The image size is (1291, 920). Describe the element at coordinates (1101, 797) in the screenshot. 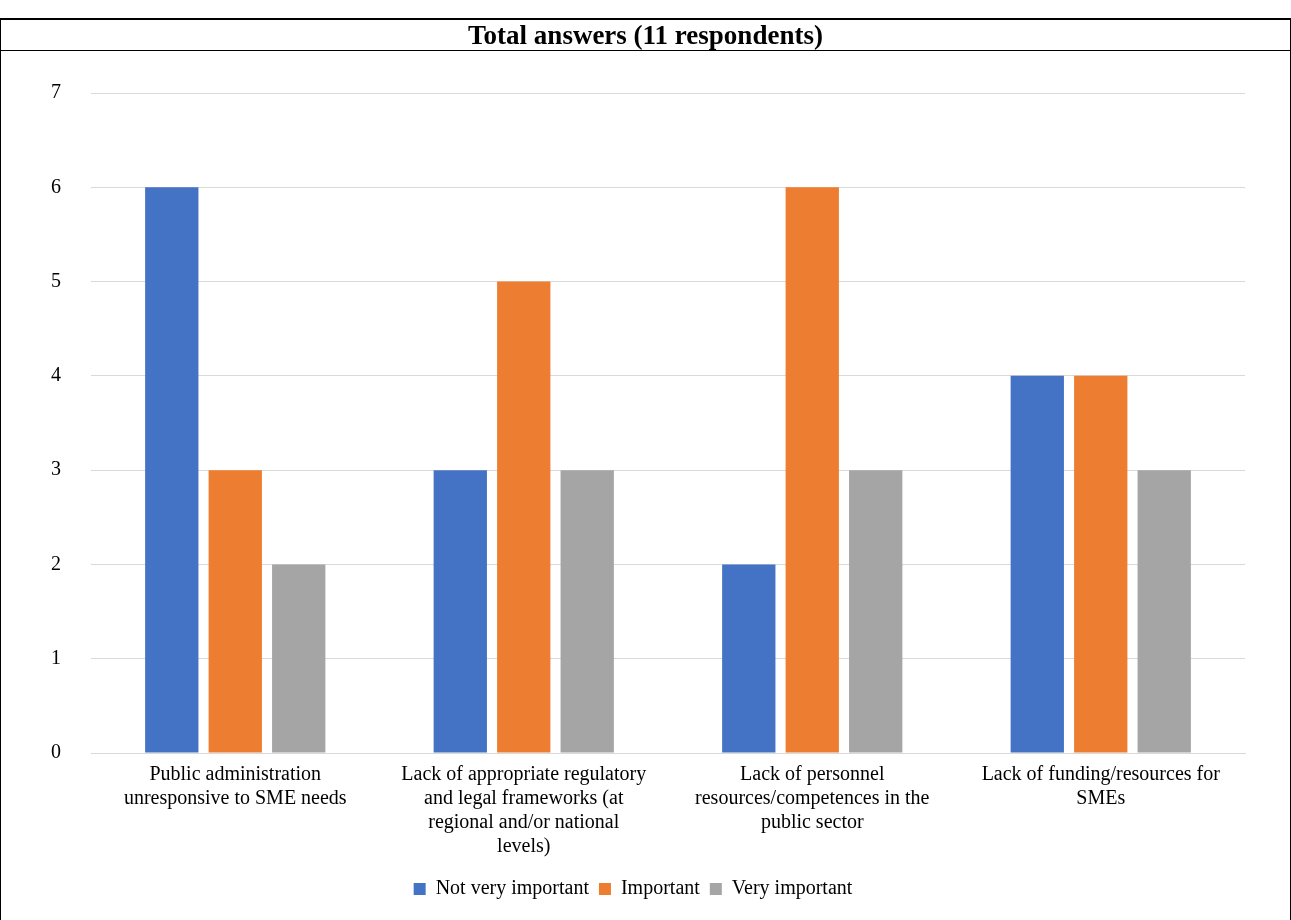

I see `category-label: SMEs` at that location.